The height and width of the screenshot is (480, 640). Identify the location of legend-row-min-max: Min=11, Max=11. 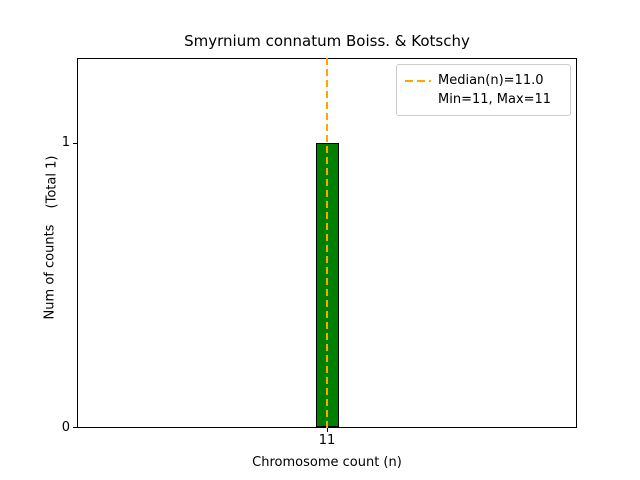
(483, 99).